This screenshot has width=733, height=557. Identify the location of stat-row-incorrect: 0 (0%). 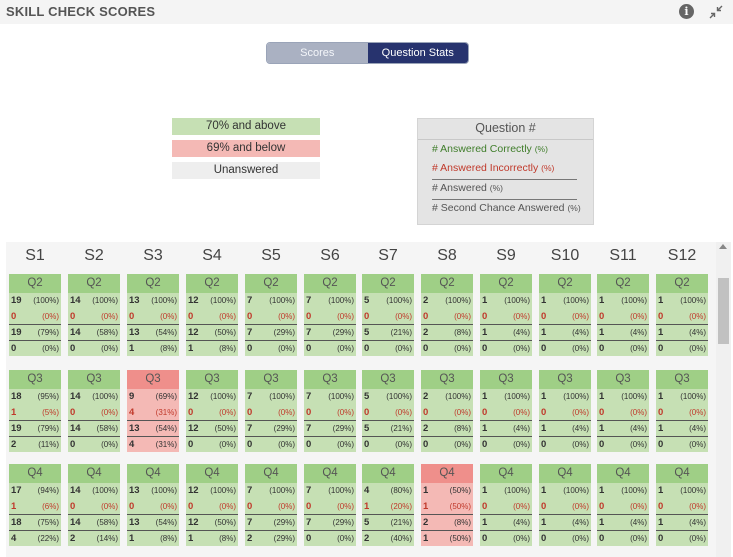
(447, 413).